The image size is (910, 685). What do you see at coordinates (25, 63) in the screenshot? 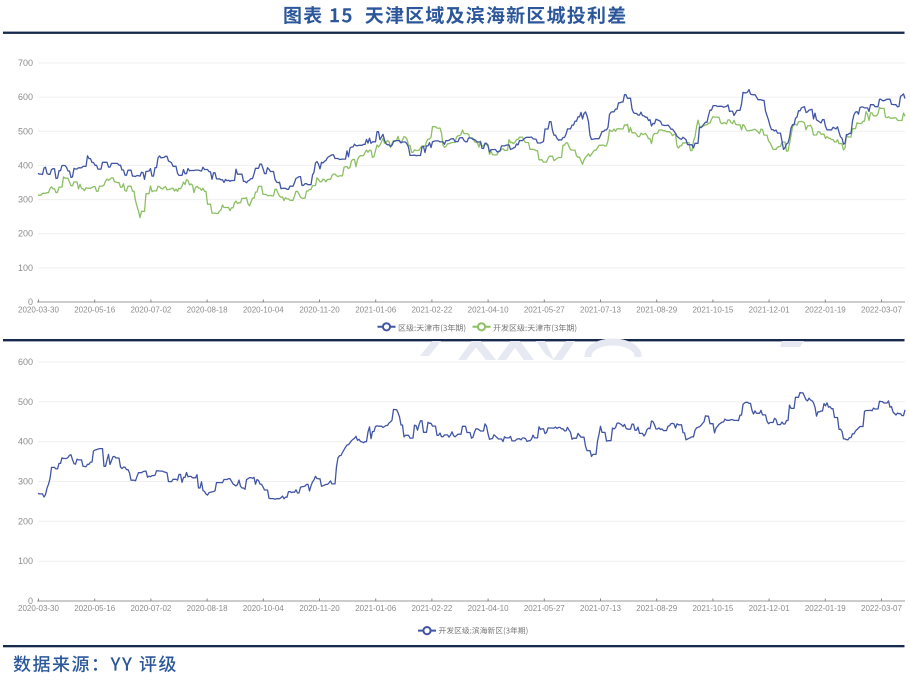
I see `svg-text: 700` at bounding box center [25, 63].